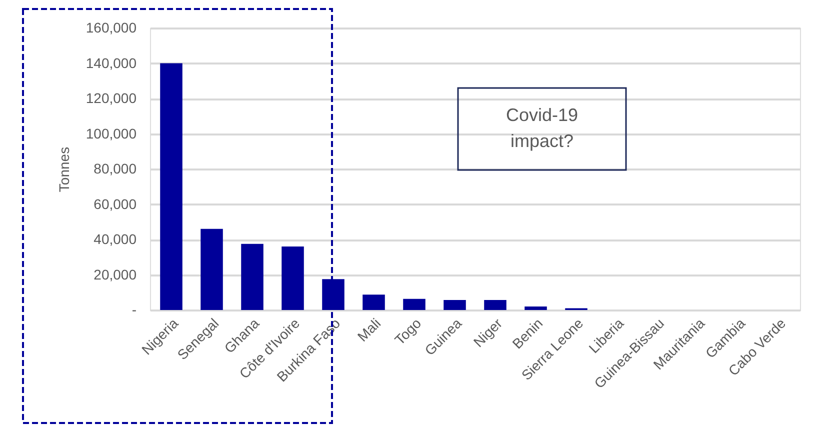 This screenshot has width=816, height=426. What do you see at coordinates (115, 168) in the screenshot?
I see `y-tick-label: 80,000` at bounding box center [115, 168].